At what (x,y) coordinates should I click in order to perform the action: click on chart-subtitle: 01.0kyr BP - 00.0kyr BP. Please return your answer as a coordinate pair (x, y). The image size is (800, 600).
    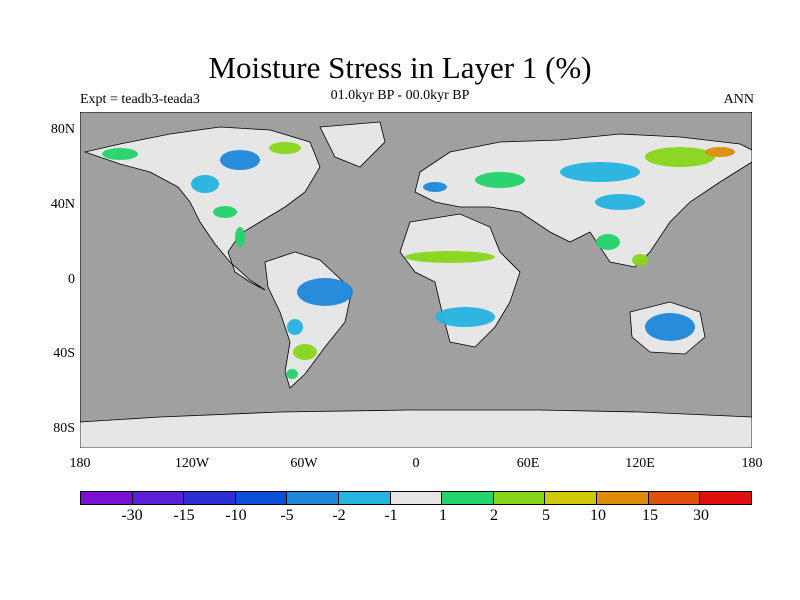
    Looking at the image, I should click on (400, 95).